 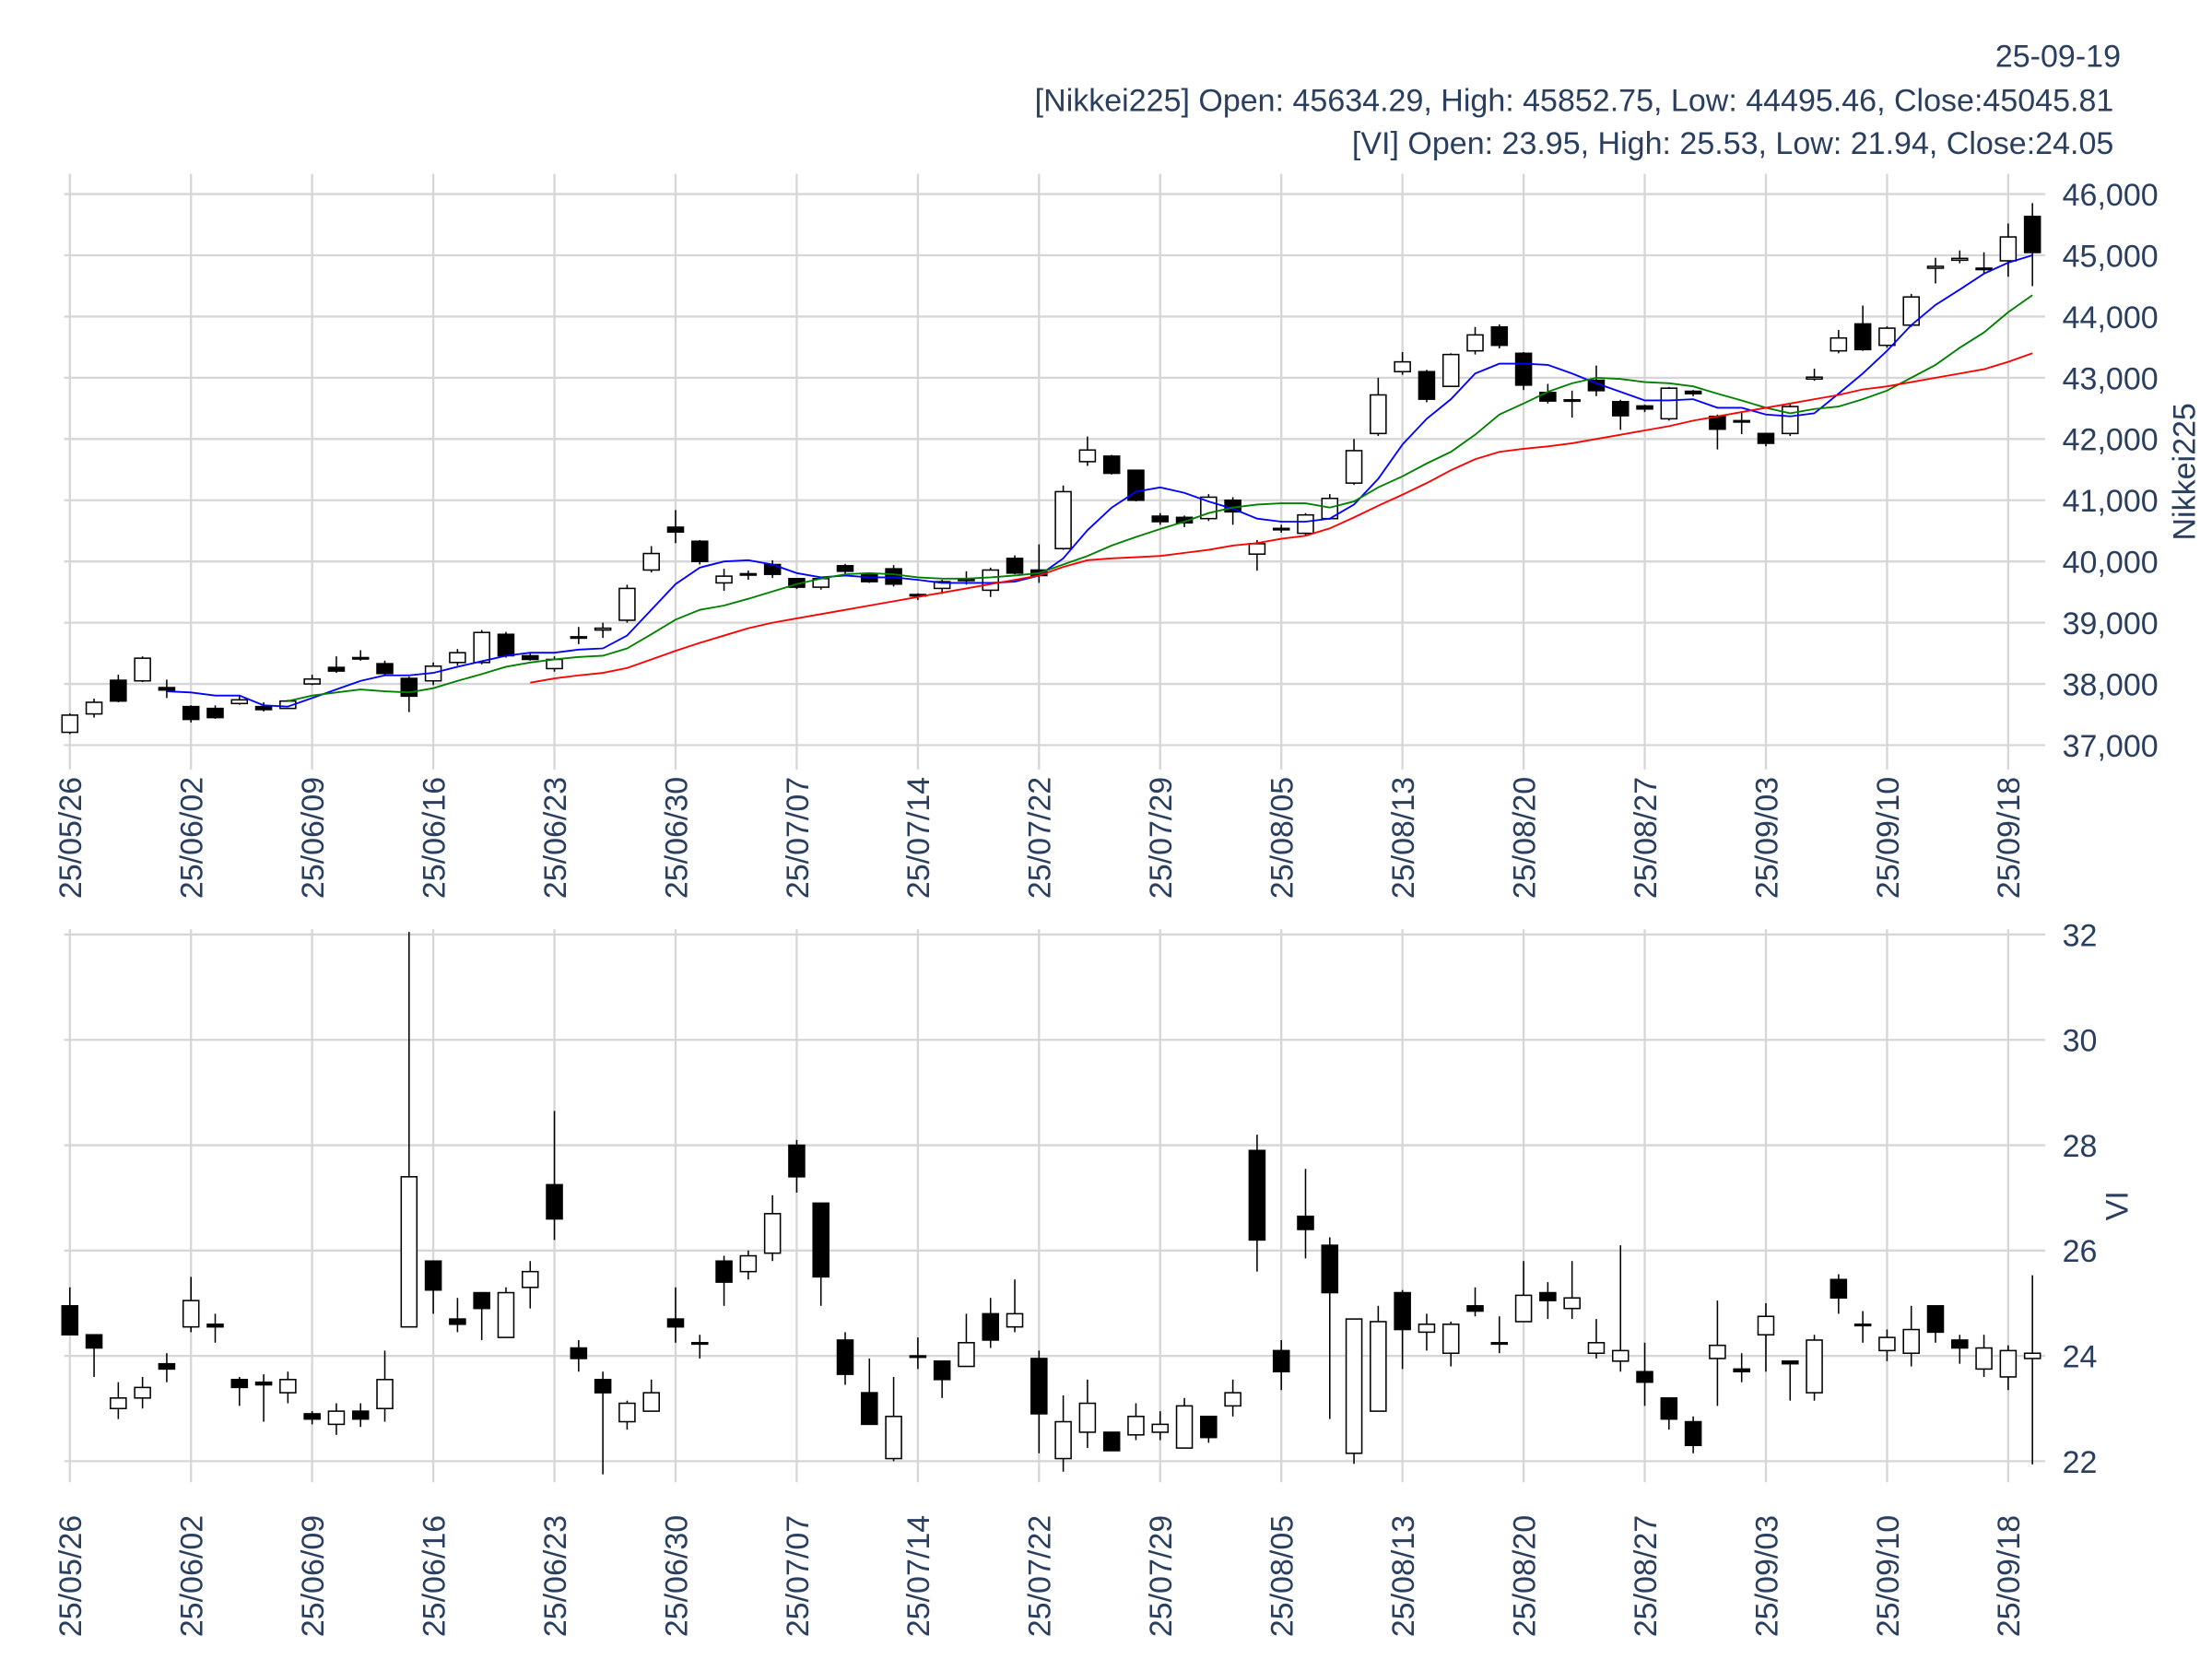 What do you see at coordinates (2111, 684) in the screenshot?
I see `y-tick-label: 38,000` at bounding box center [2111, 684].